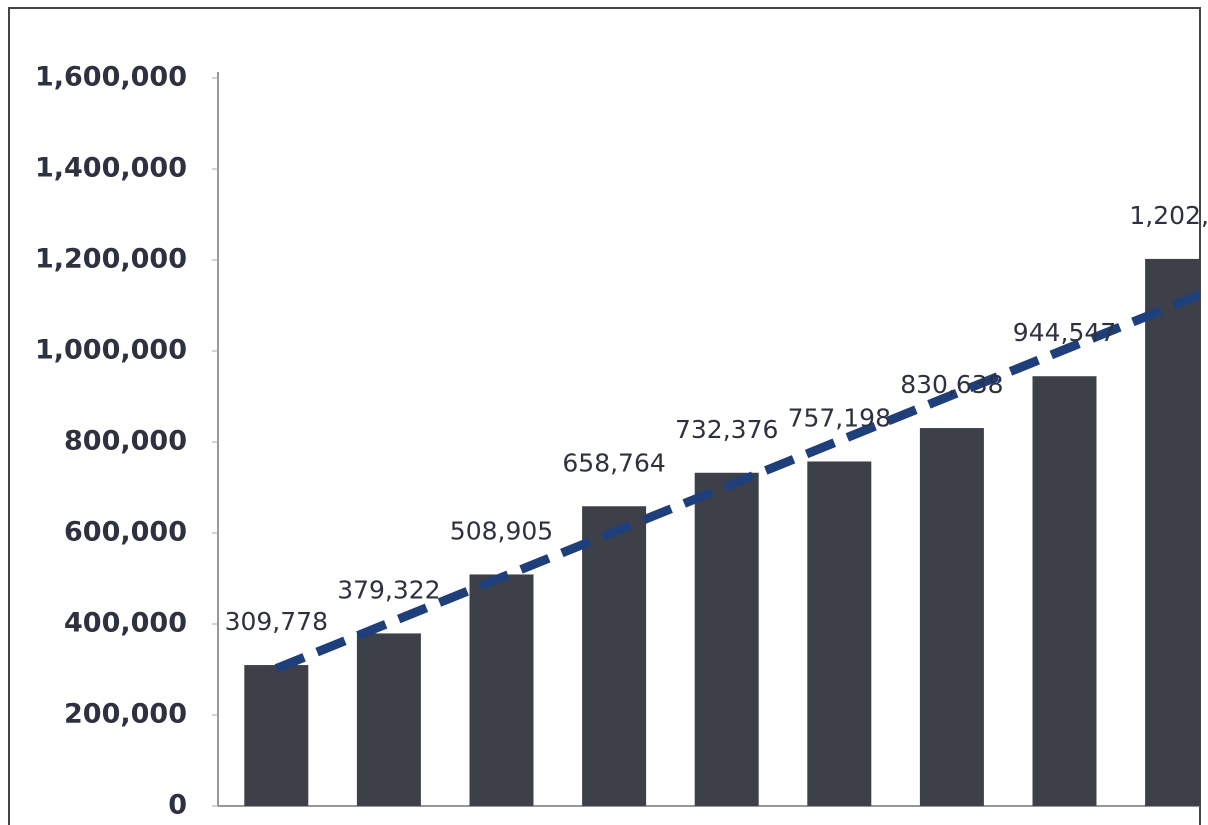 Image resolution: width=1208 pixels, height=825 pixels. What do you see at coordinates (1064, 332) in the screenshot?
I see `value-label: 944,547` at bounding box center [1064, 332].